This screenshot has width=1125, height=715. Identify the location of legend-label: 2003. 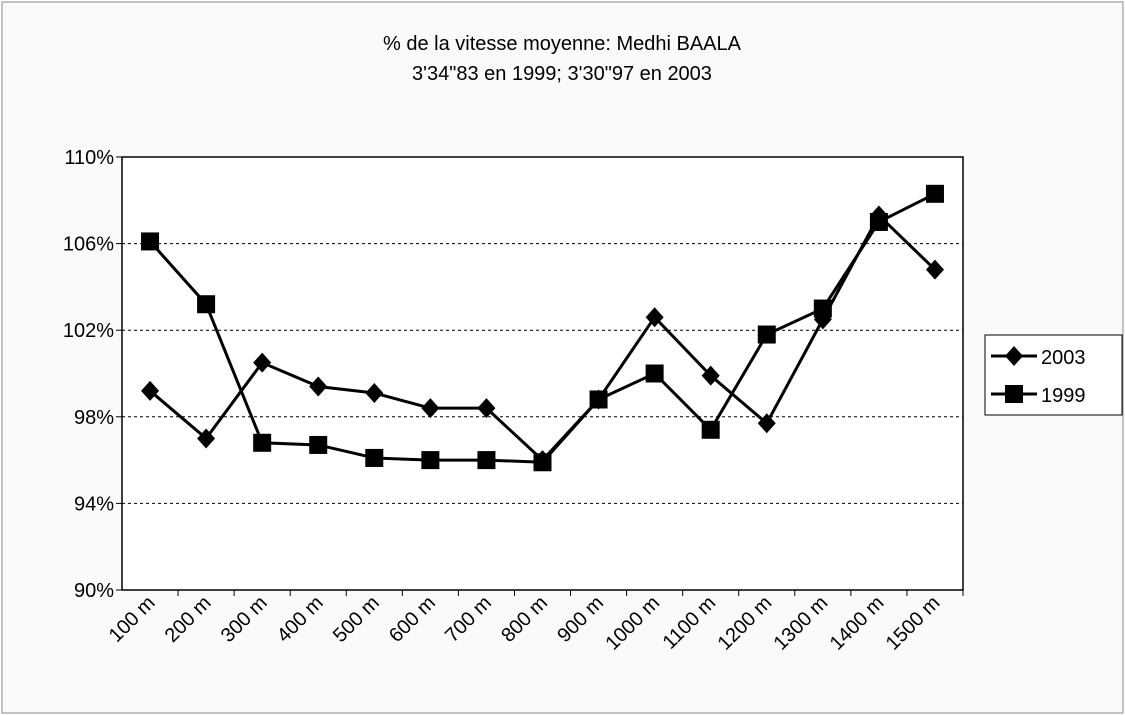
(1063, 358).